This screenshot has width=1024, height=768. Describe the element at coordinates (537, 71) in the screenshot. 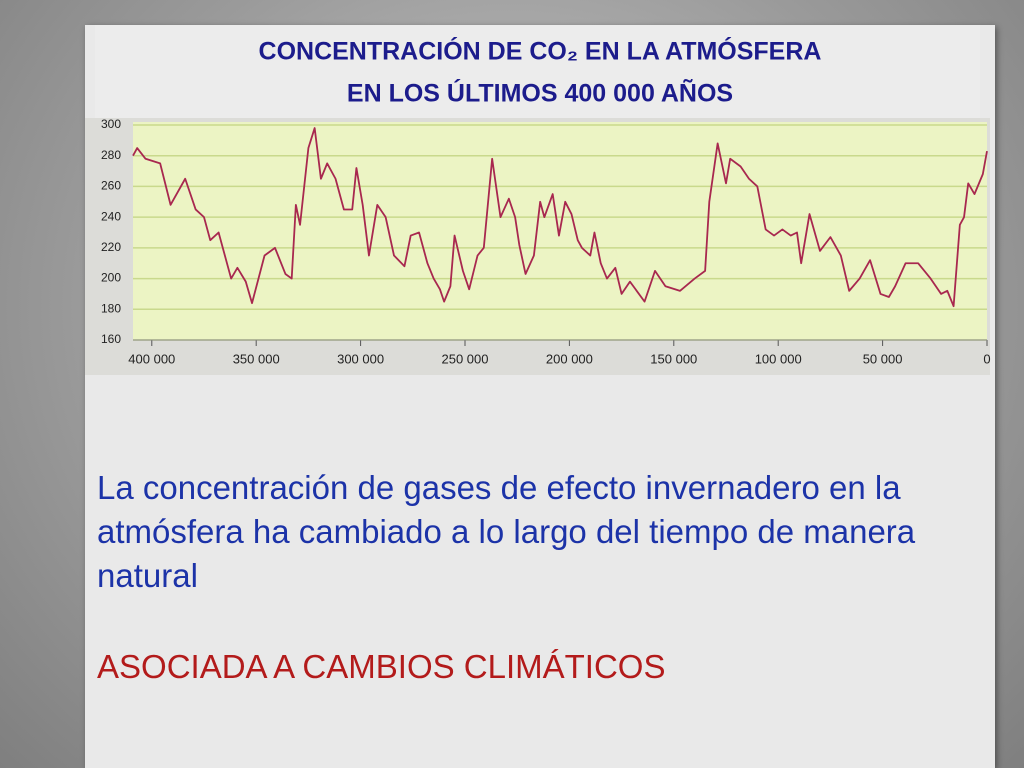

I see `title-box` at that location.